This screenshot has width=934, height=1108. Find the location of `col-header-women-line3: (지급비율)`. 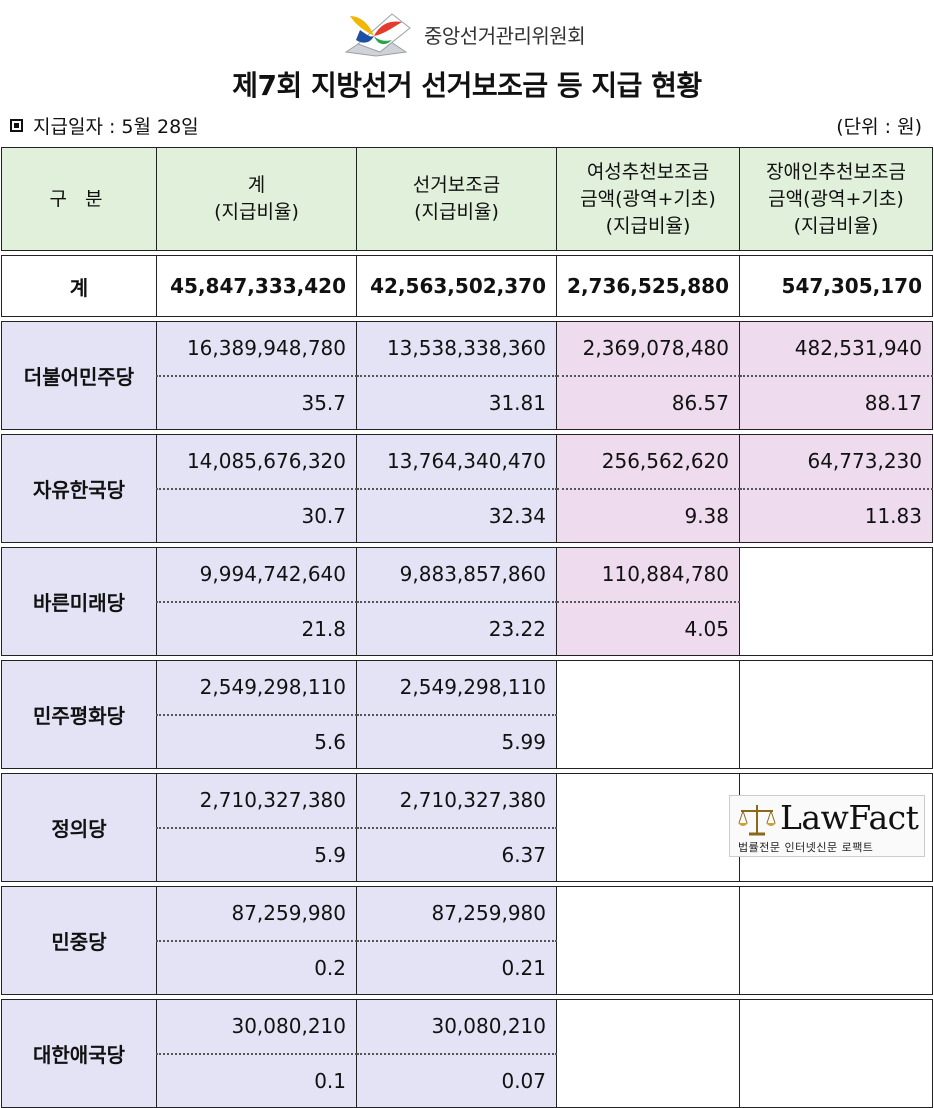

col-header-women-line3: (지급비율) is located at coordinates (648, 225).